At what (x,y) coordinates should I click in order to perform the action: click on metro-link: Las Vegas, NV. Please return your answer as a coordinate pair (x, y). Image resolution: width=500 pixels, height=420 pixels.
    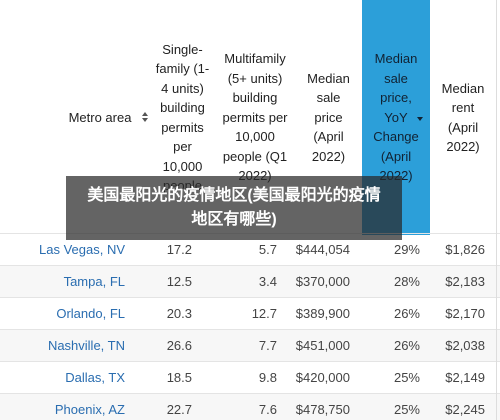
    Looking at the image, I should click on (82, 249).